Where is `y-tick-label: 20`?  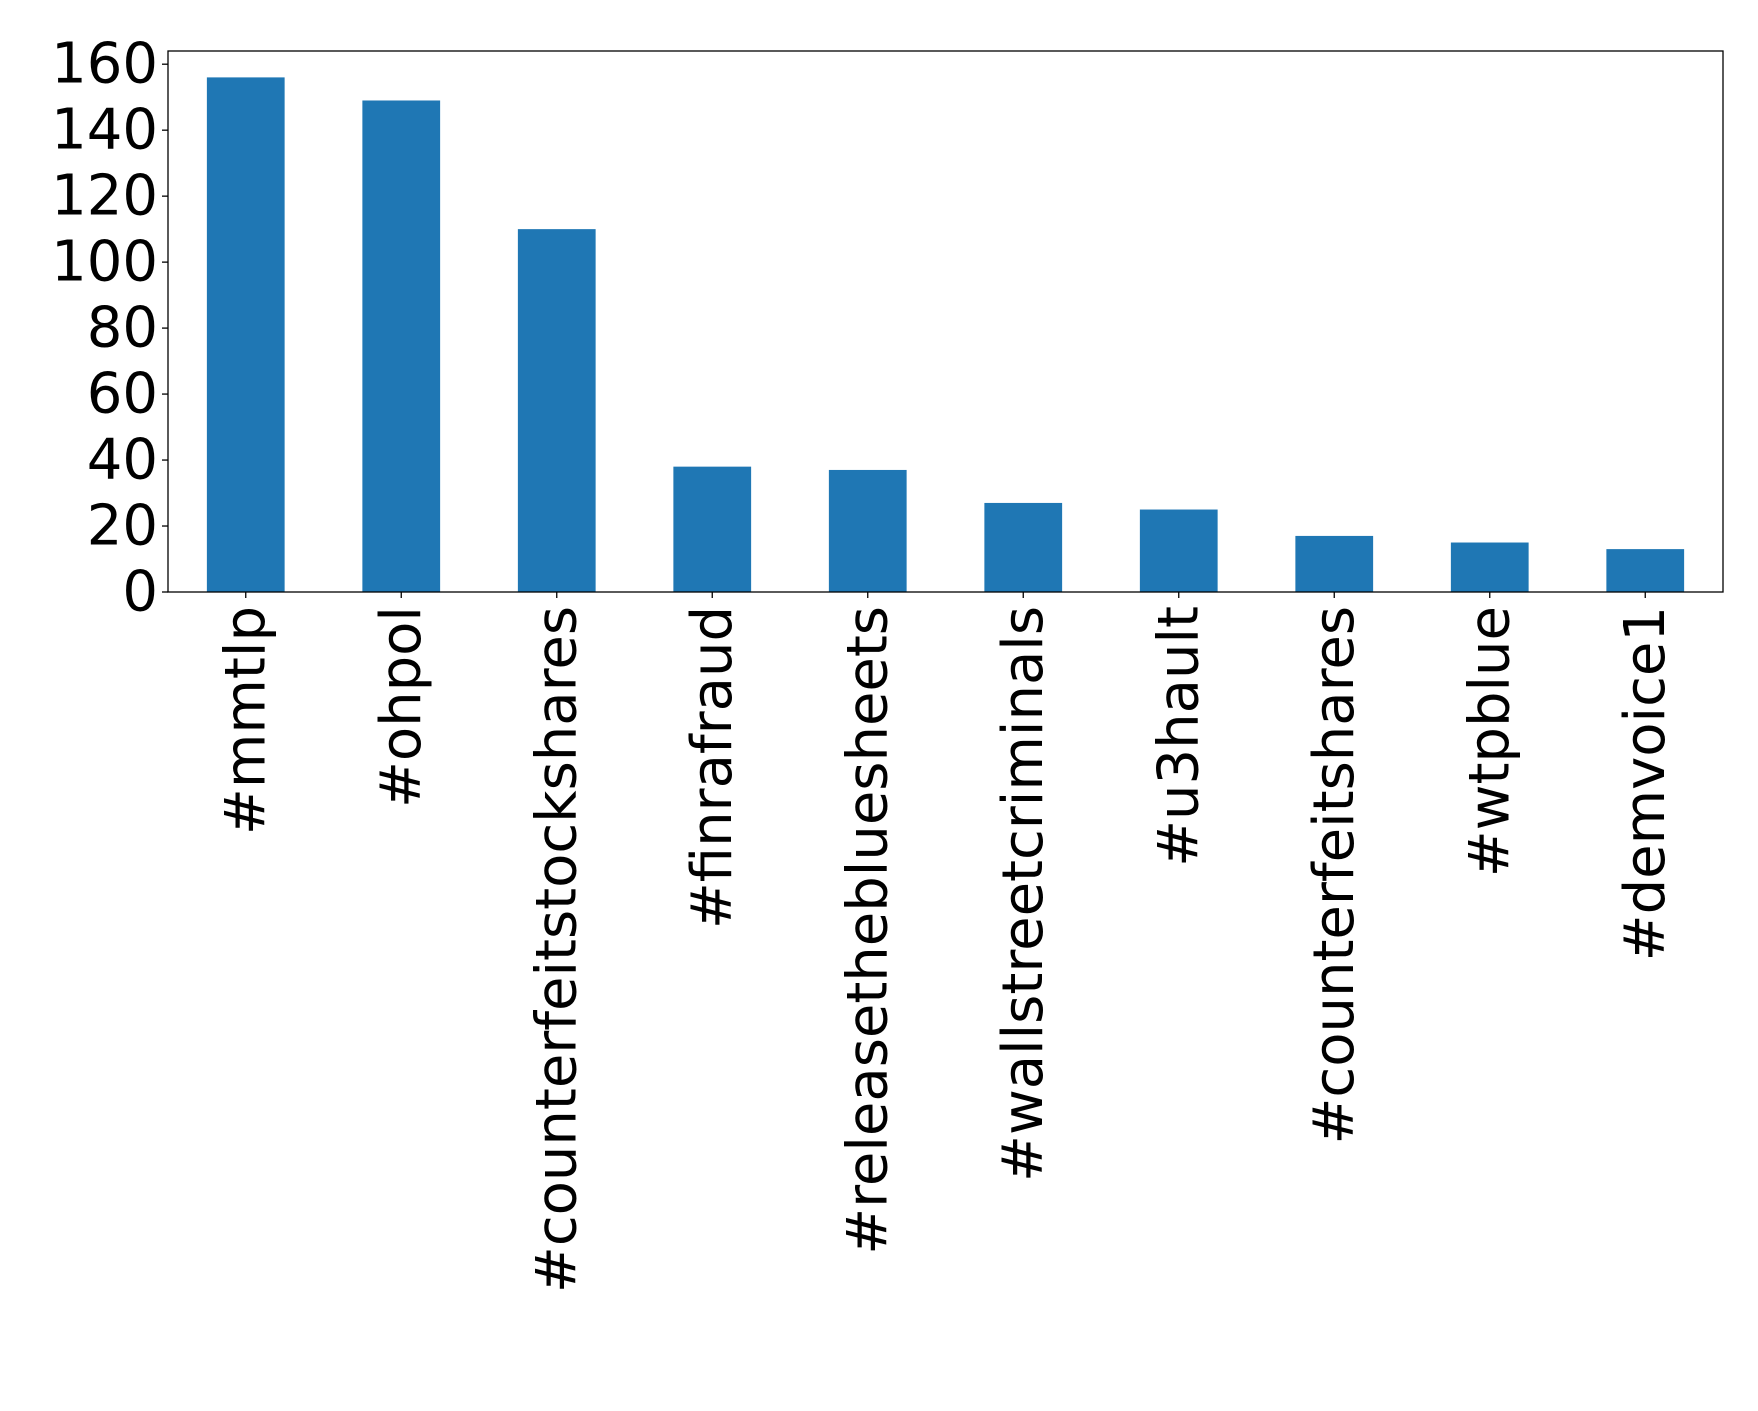 y-tick-label: 20 is located at coordinates (122, 526).